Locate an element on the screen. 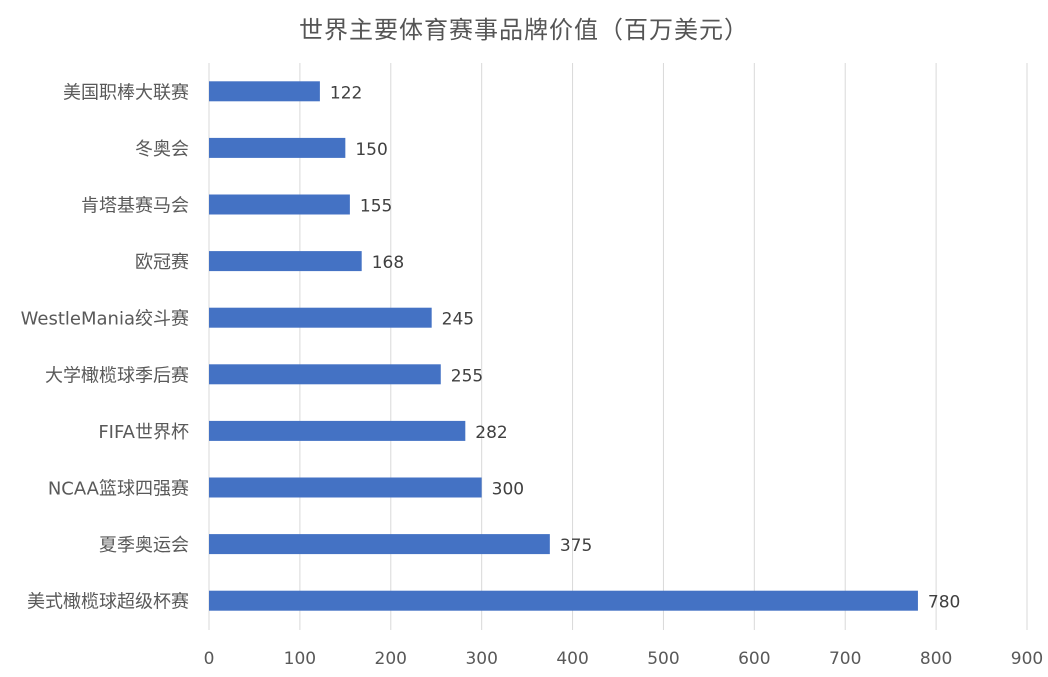  x-tick-label: 700 is located at coordinates (845, 659).